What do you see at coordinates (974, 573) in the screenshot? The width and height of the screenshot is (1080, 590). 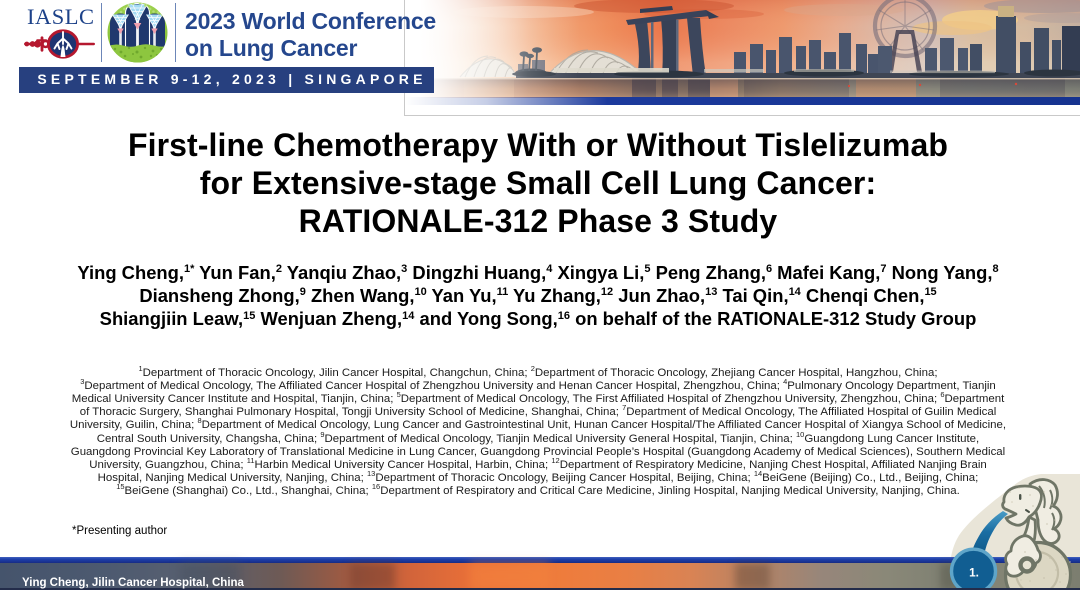 I see `svg-text: 1.` at bounding box center [974, 573].